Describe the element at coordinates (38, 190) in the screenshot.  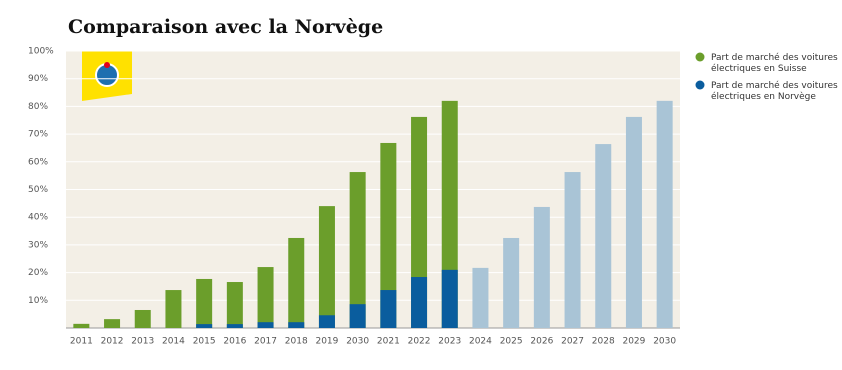
I see `y-tick-label: 50%` at that location.